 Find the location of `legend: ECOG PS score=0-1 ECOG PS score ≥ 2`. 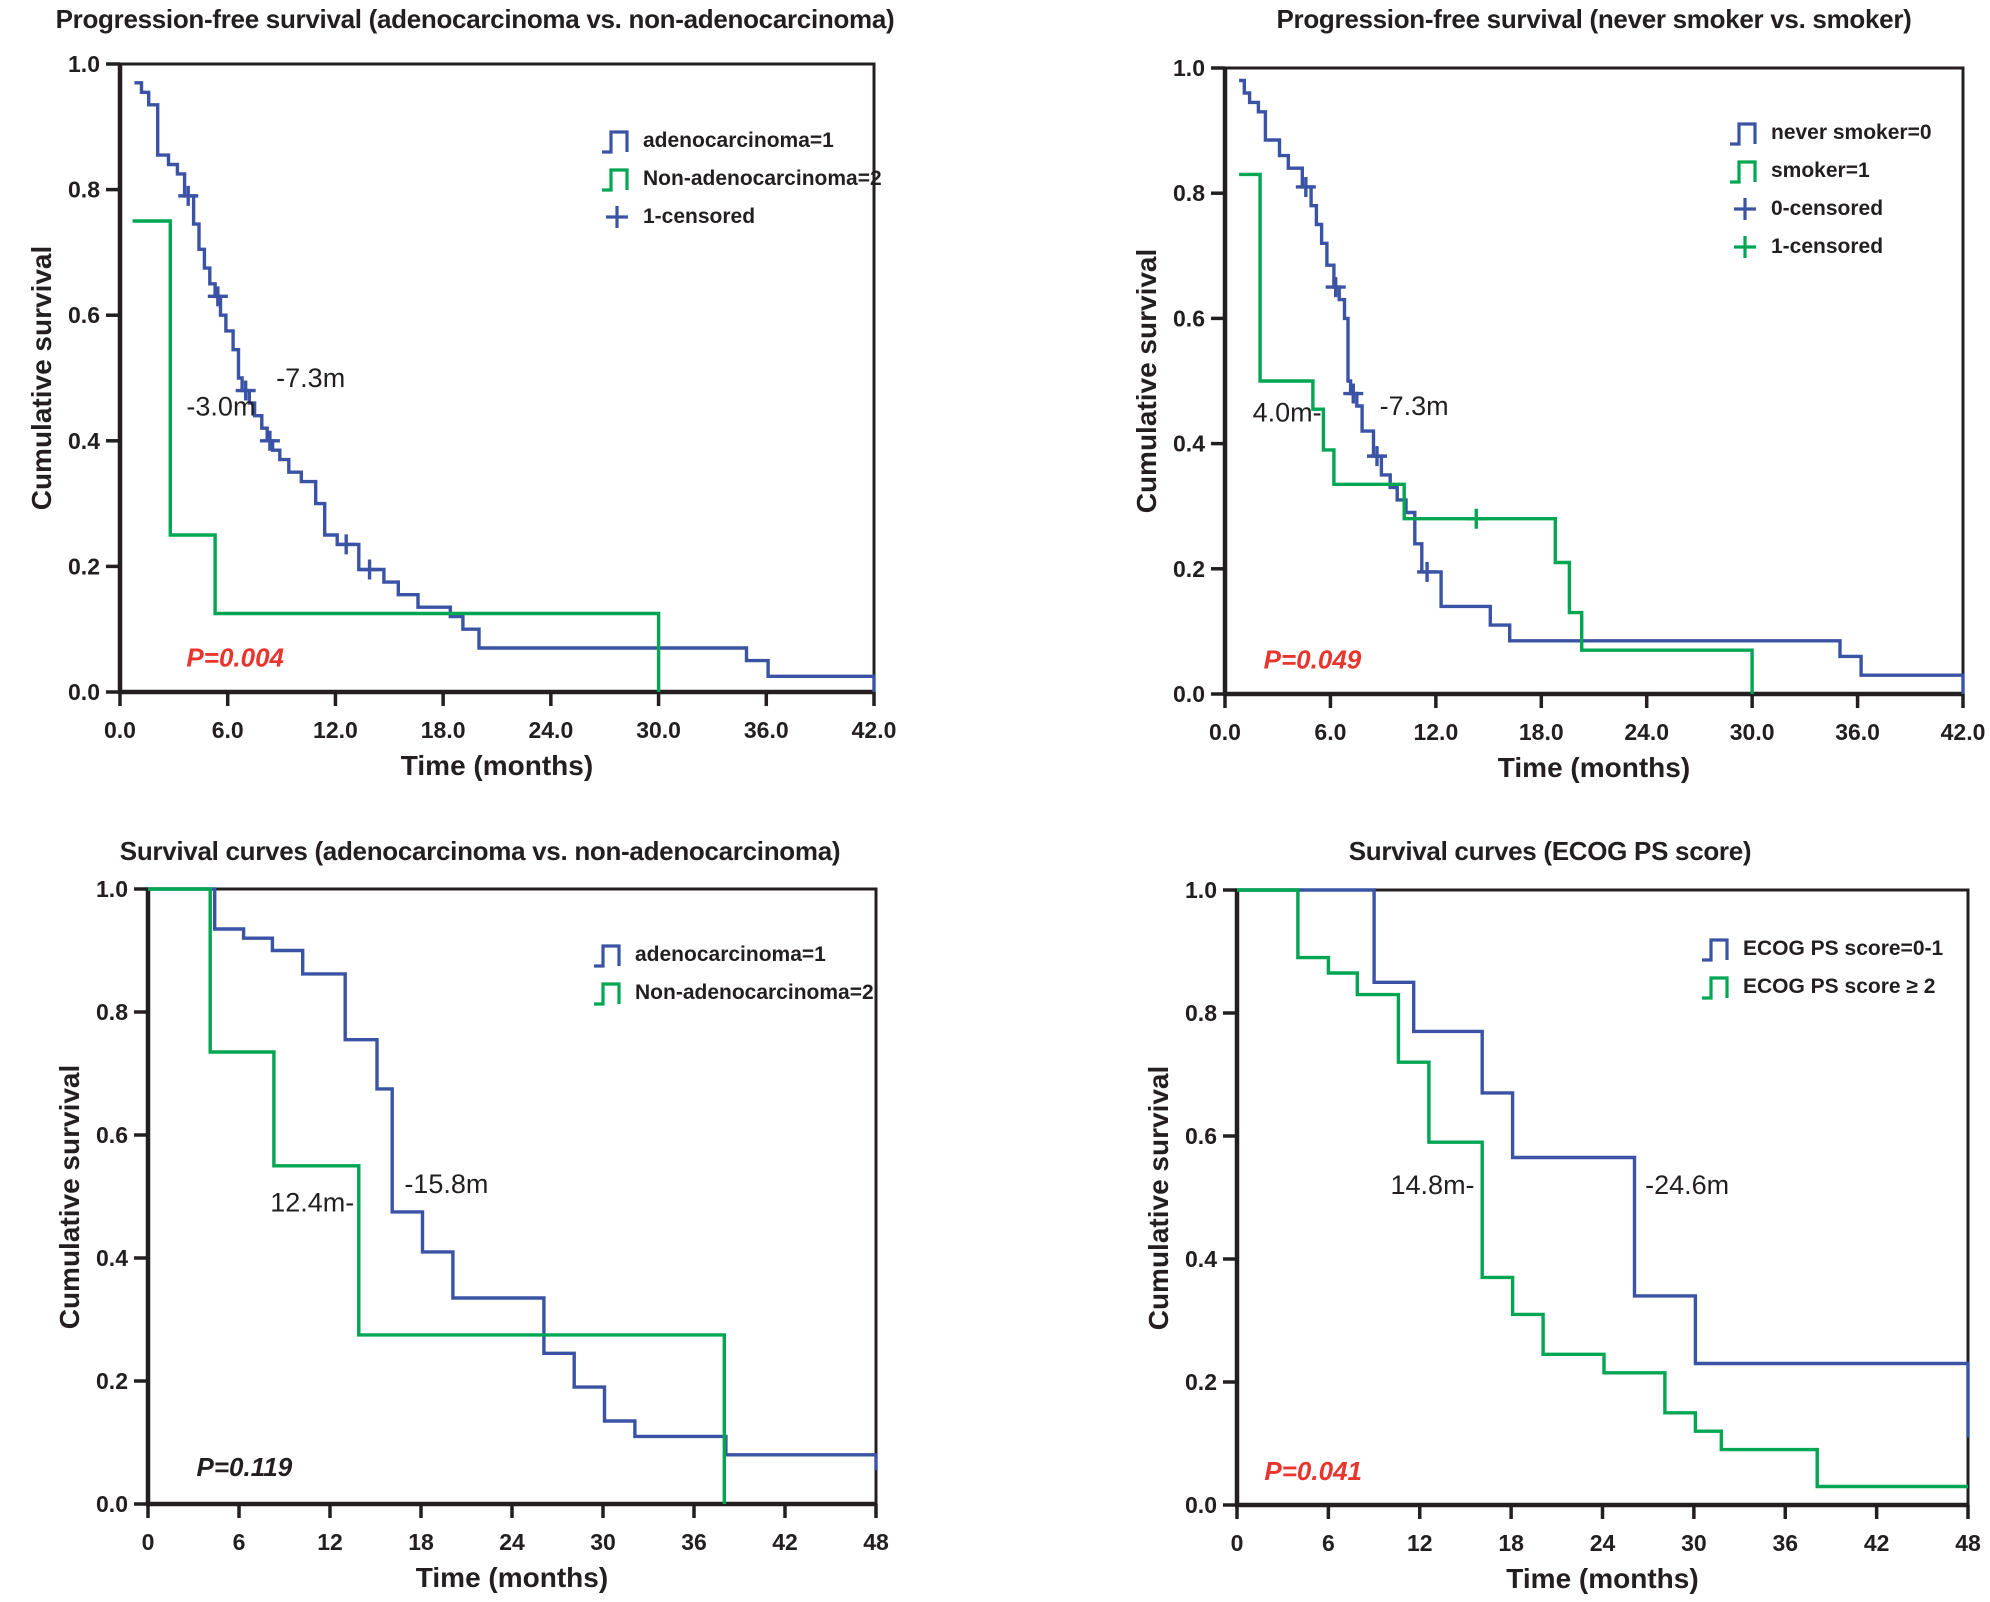

legend: ECOG PS score=0-1 ECOG PS score ≥ 2 is located at coordinates (1821, 968).